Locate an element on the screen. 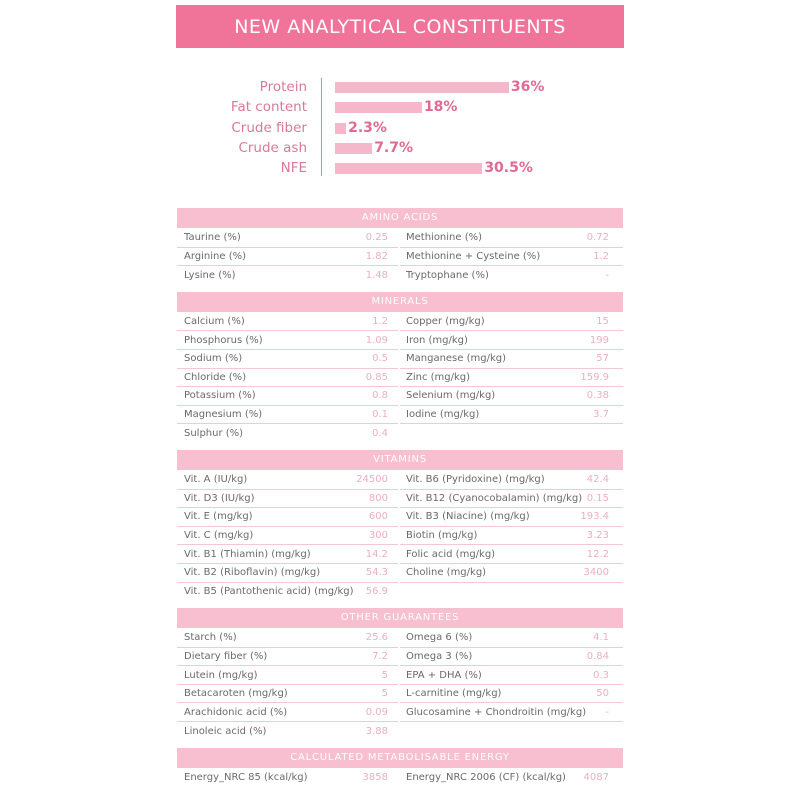 The width and height of the screenshot is (800, 800). table-row: Vit. B2 (Riboflavin) (mg/kg) 54.3 is located at coordinates (287, 573).